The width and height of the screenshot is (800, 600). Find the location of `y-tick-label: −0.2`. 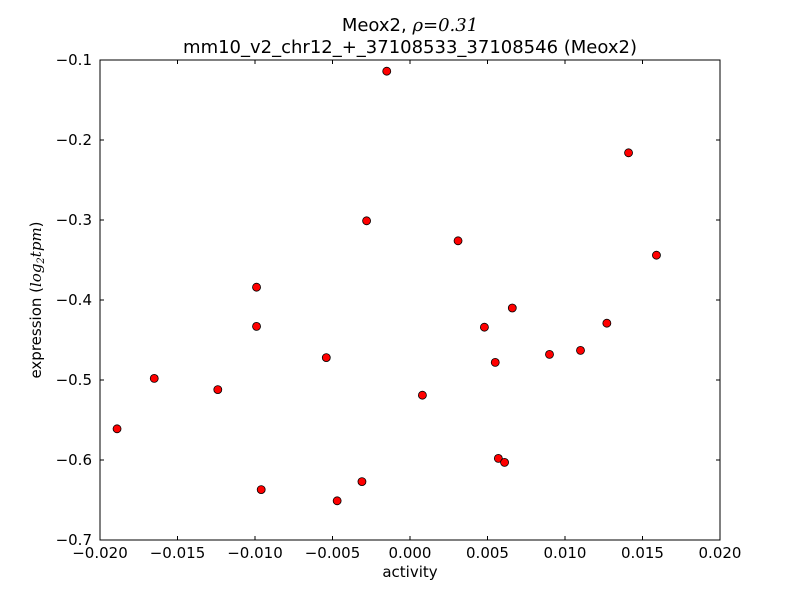

y-tick-label: −0.2 is located at coordinates (74, 140).